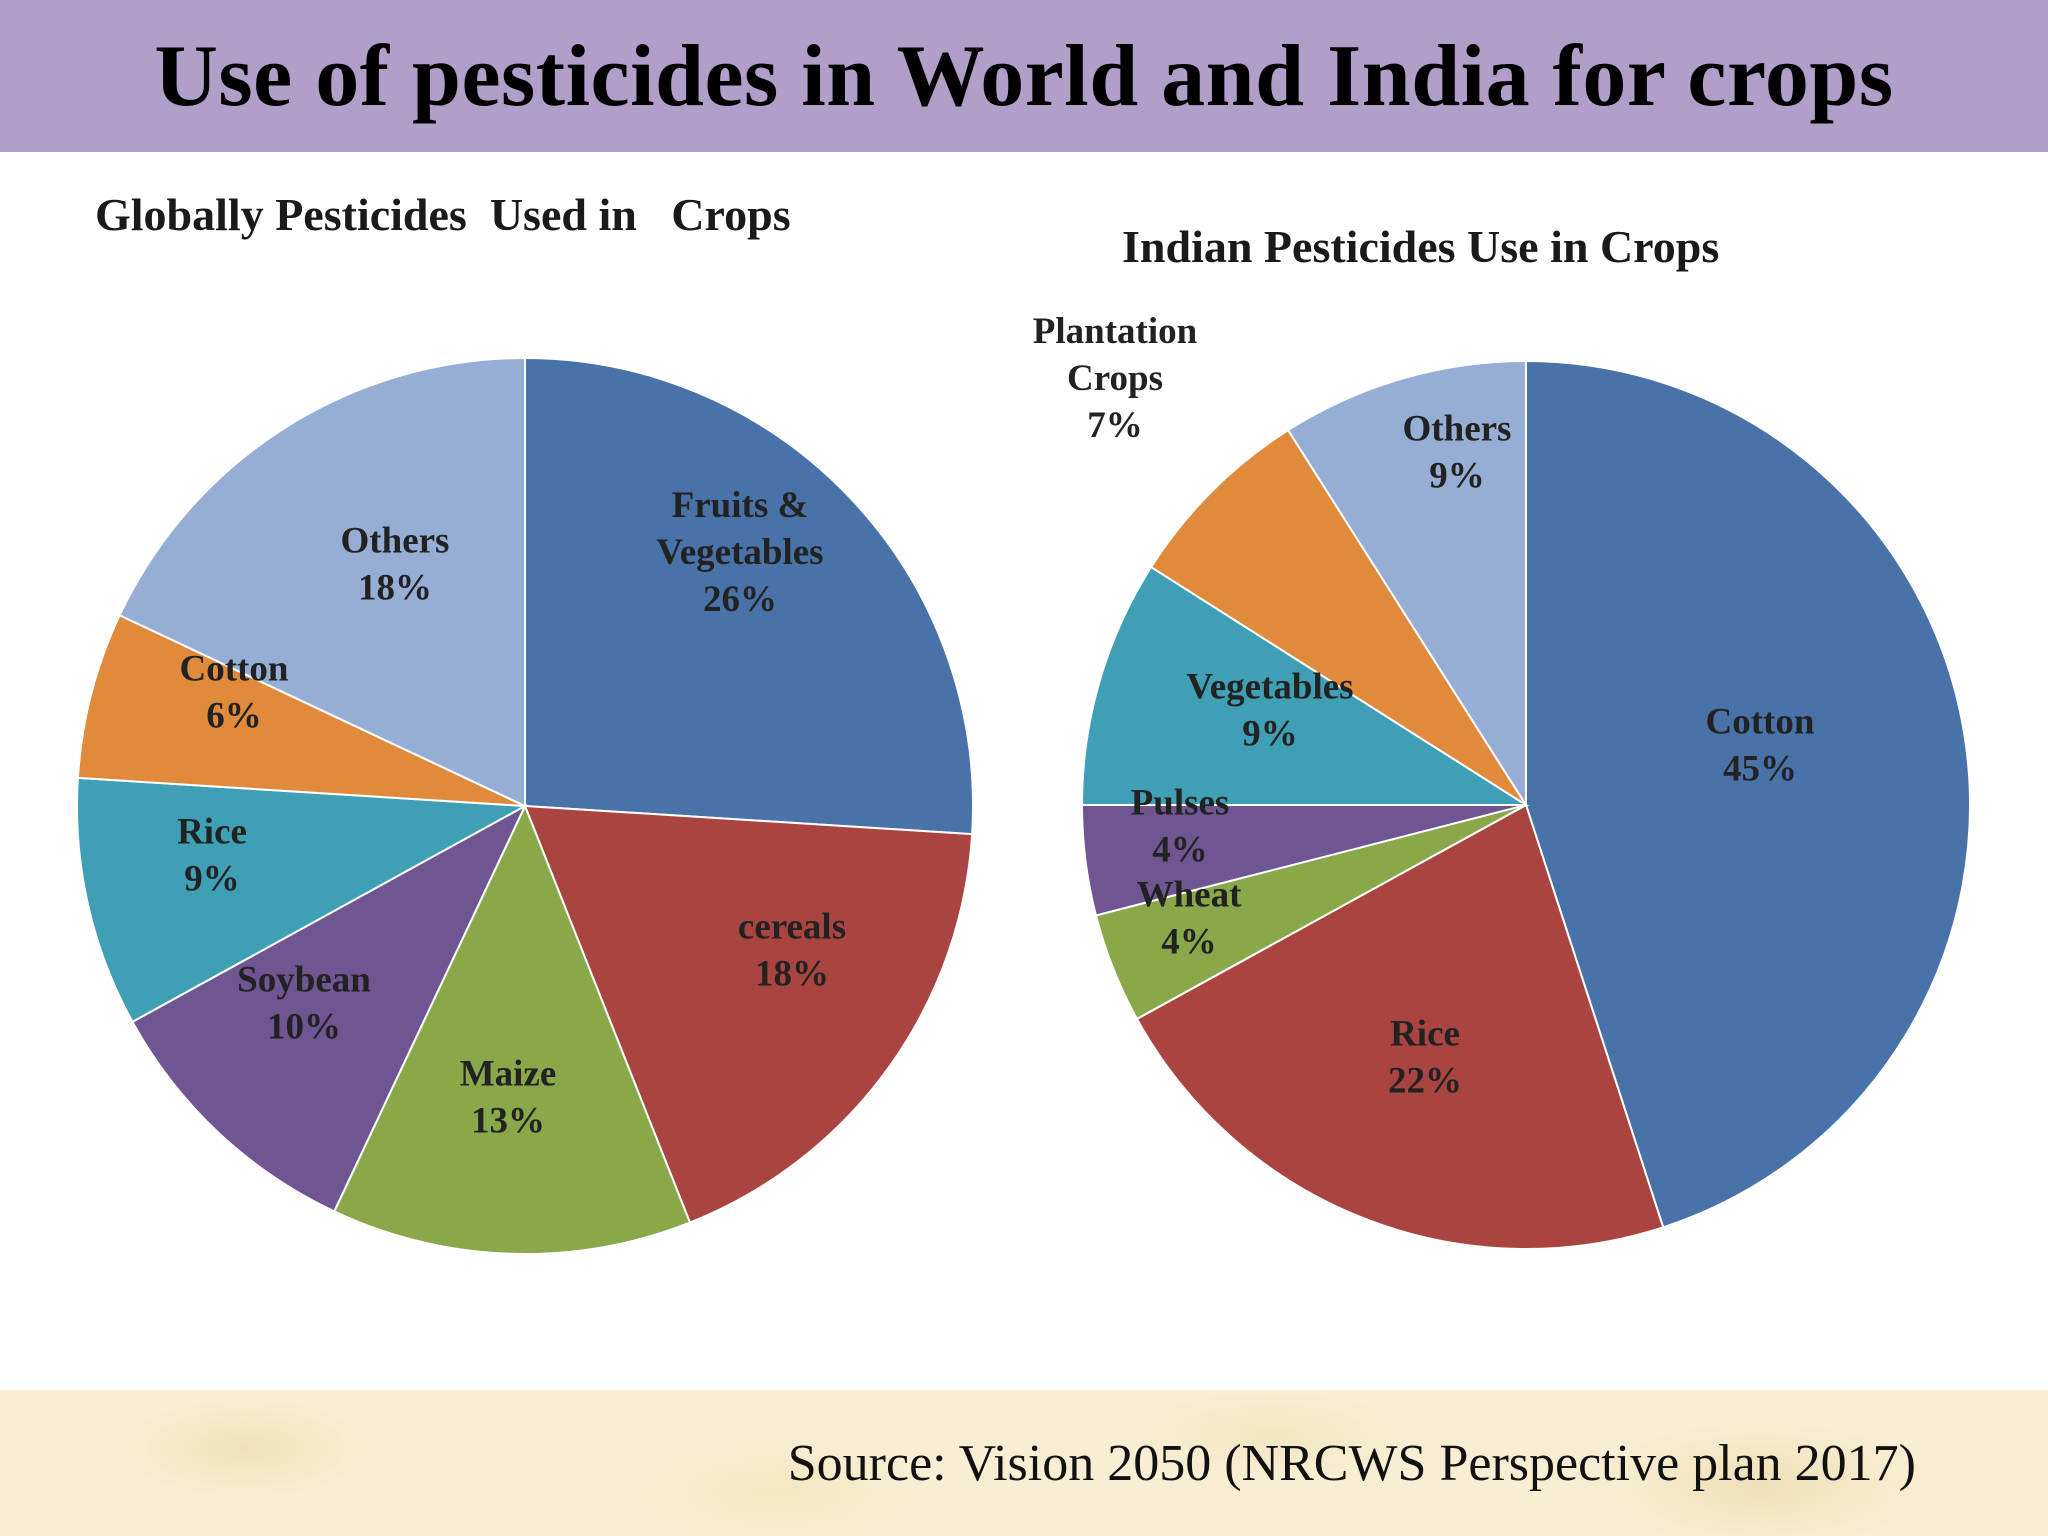 The height and width of the screenshot is (1536, 2048). I want to click on india-label-rice: Rice 22%, so click(1425, 1058).